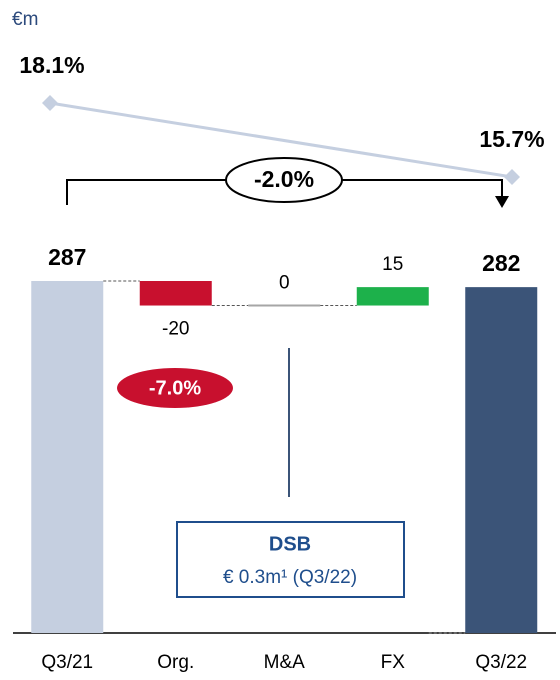 The image size is (560, 680). What do you see at coordinates (290, 559) in the screenshot?
I see `callout-box` at bounding box center [290, 559].